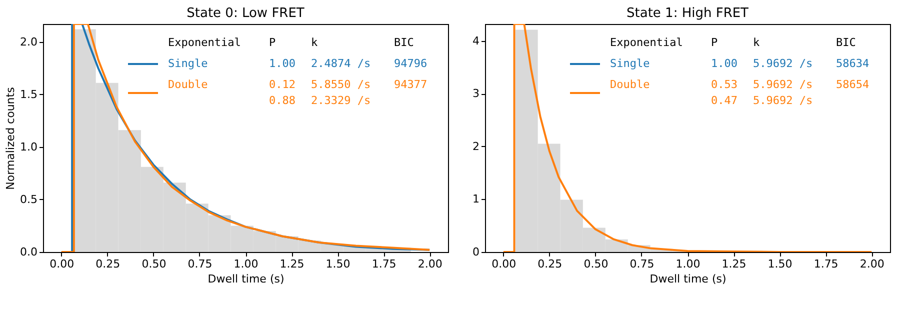 Image resolution: width=911 pixels, height=311 pixels. What do you see at coordinates (476, 41) in the screenshot?
I see `y-tick-label: 4` at bounding box center [476, 41].